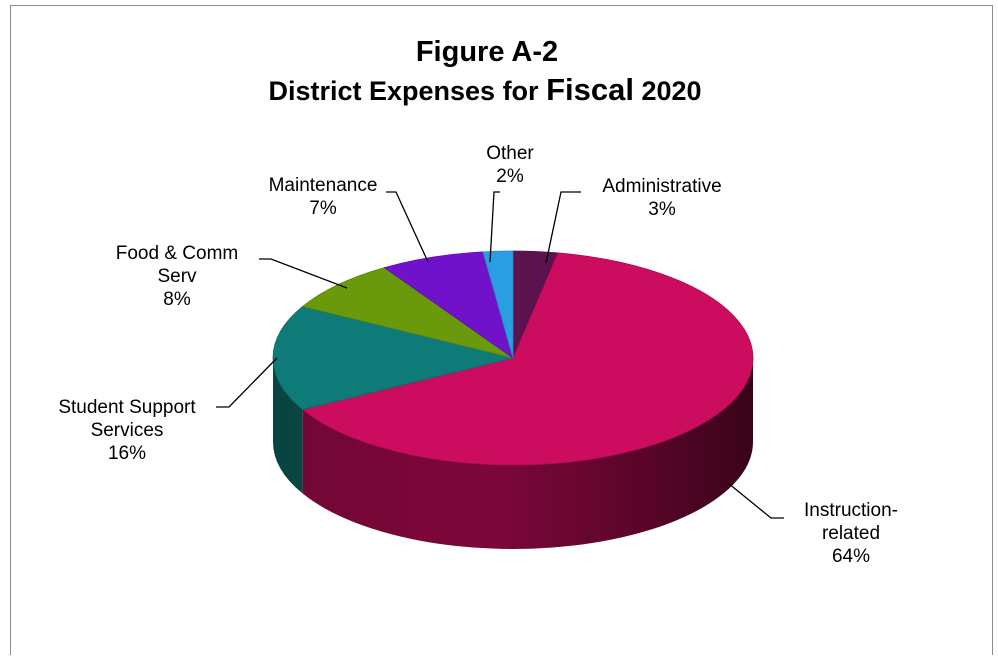 This screenshot has width=998, height=656. I want to click on slice-name-student-support-services: Student Support, so click(127, 407).